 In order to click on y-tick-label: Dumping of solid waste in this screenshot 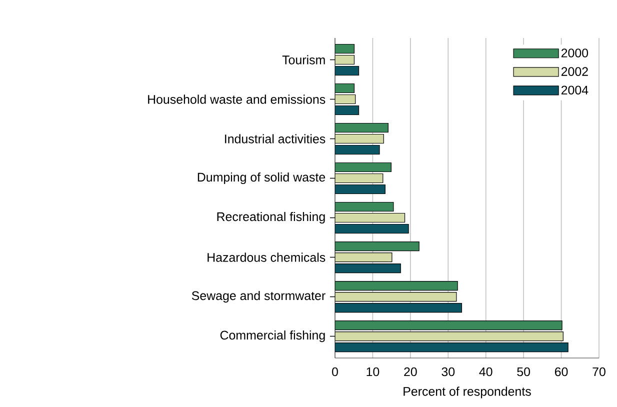, I will do `click(262, 178)`.